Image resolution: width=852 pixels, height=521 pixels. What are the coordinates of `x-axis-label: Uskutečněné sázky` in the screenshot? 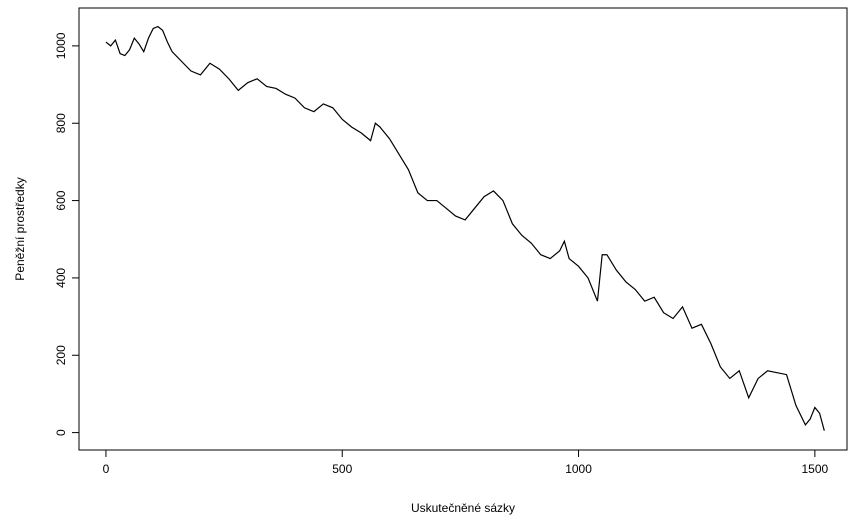 It's located at (463, 508).